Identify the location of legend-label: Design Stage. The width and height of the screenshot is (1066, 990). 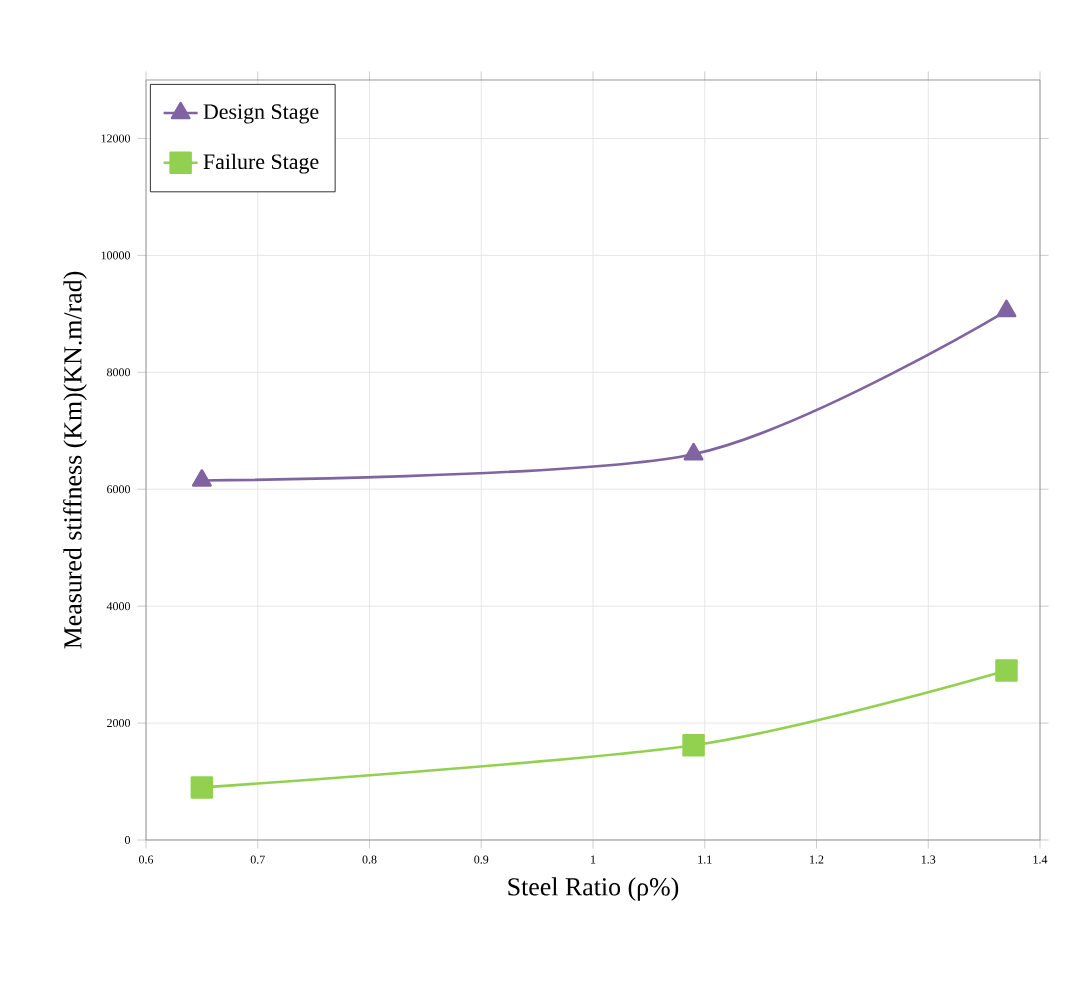
(261, 114).